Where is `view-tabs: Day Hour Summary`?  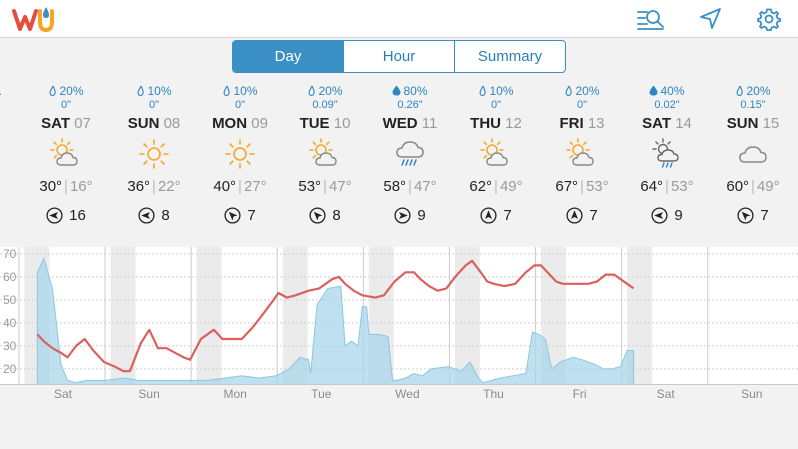
view-tabs: Day Hour Summary is located at coordinates (399, 56).